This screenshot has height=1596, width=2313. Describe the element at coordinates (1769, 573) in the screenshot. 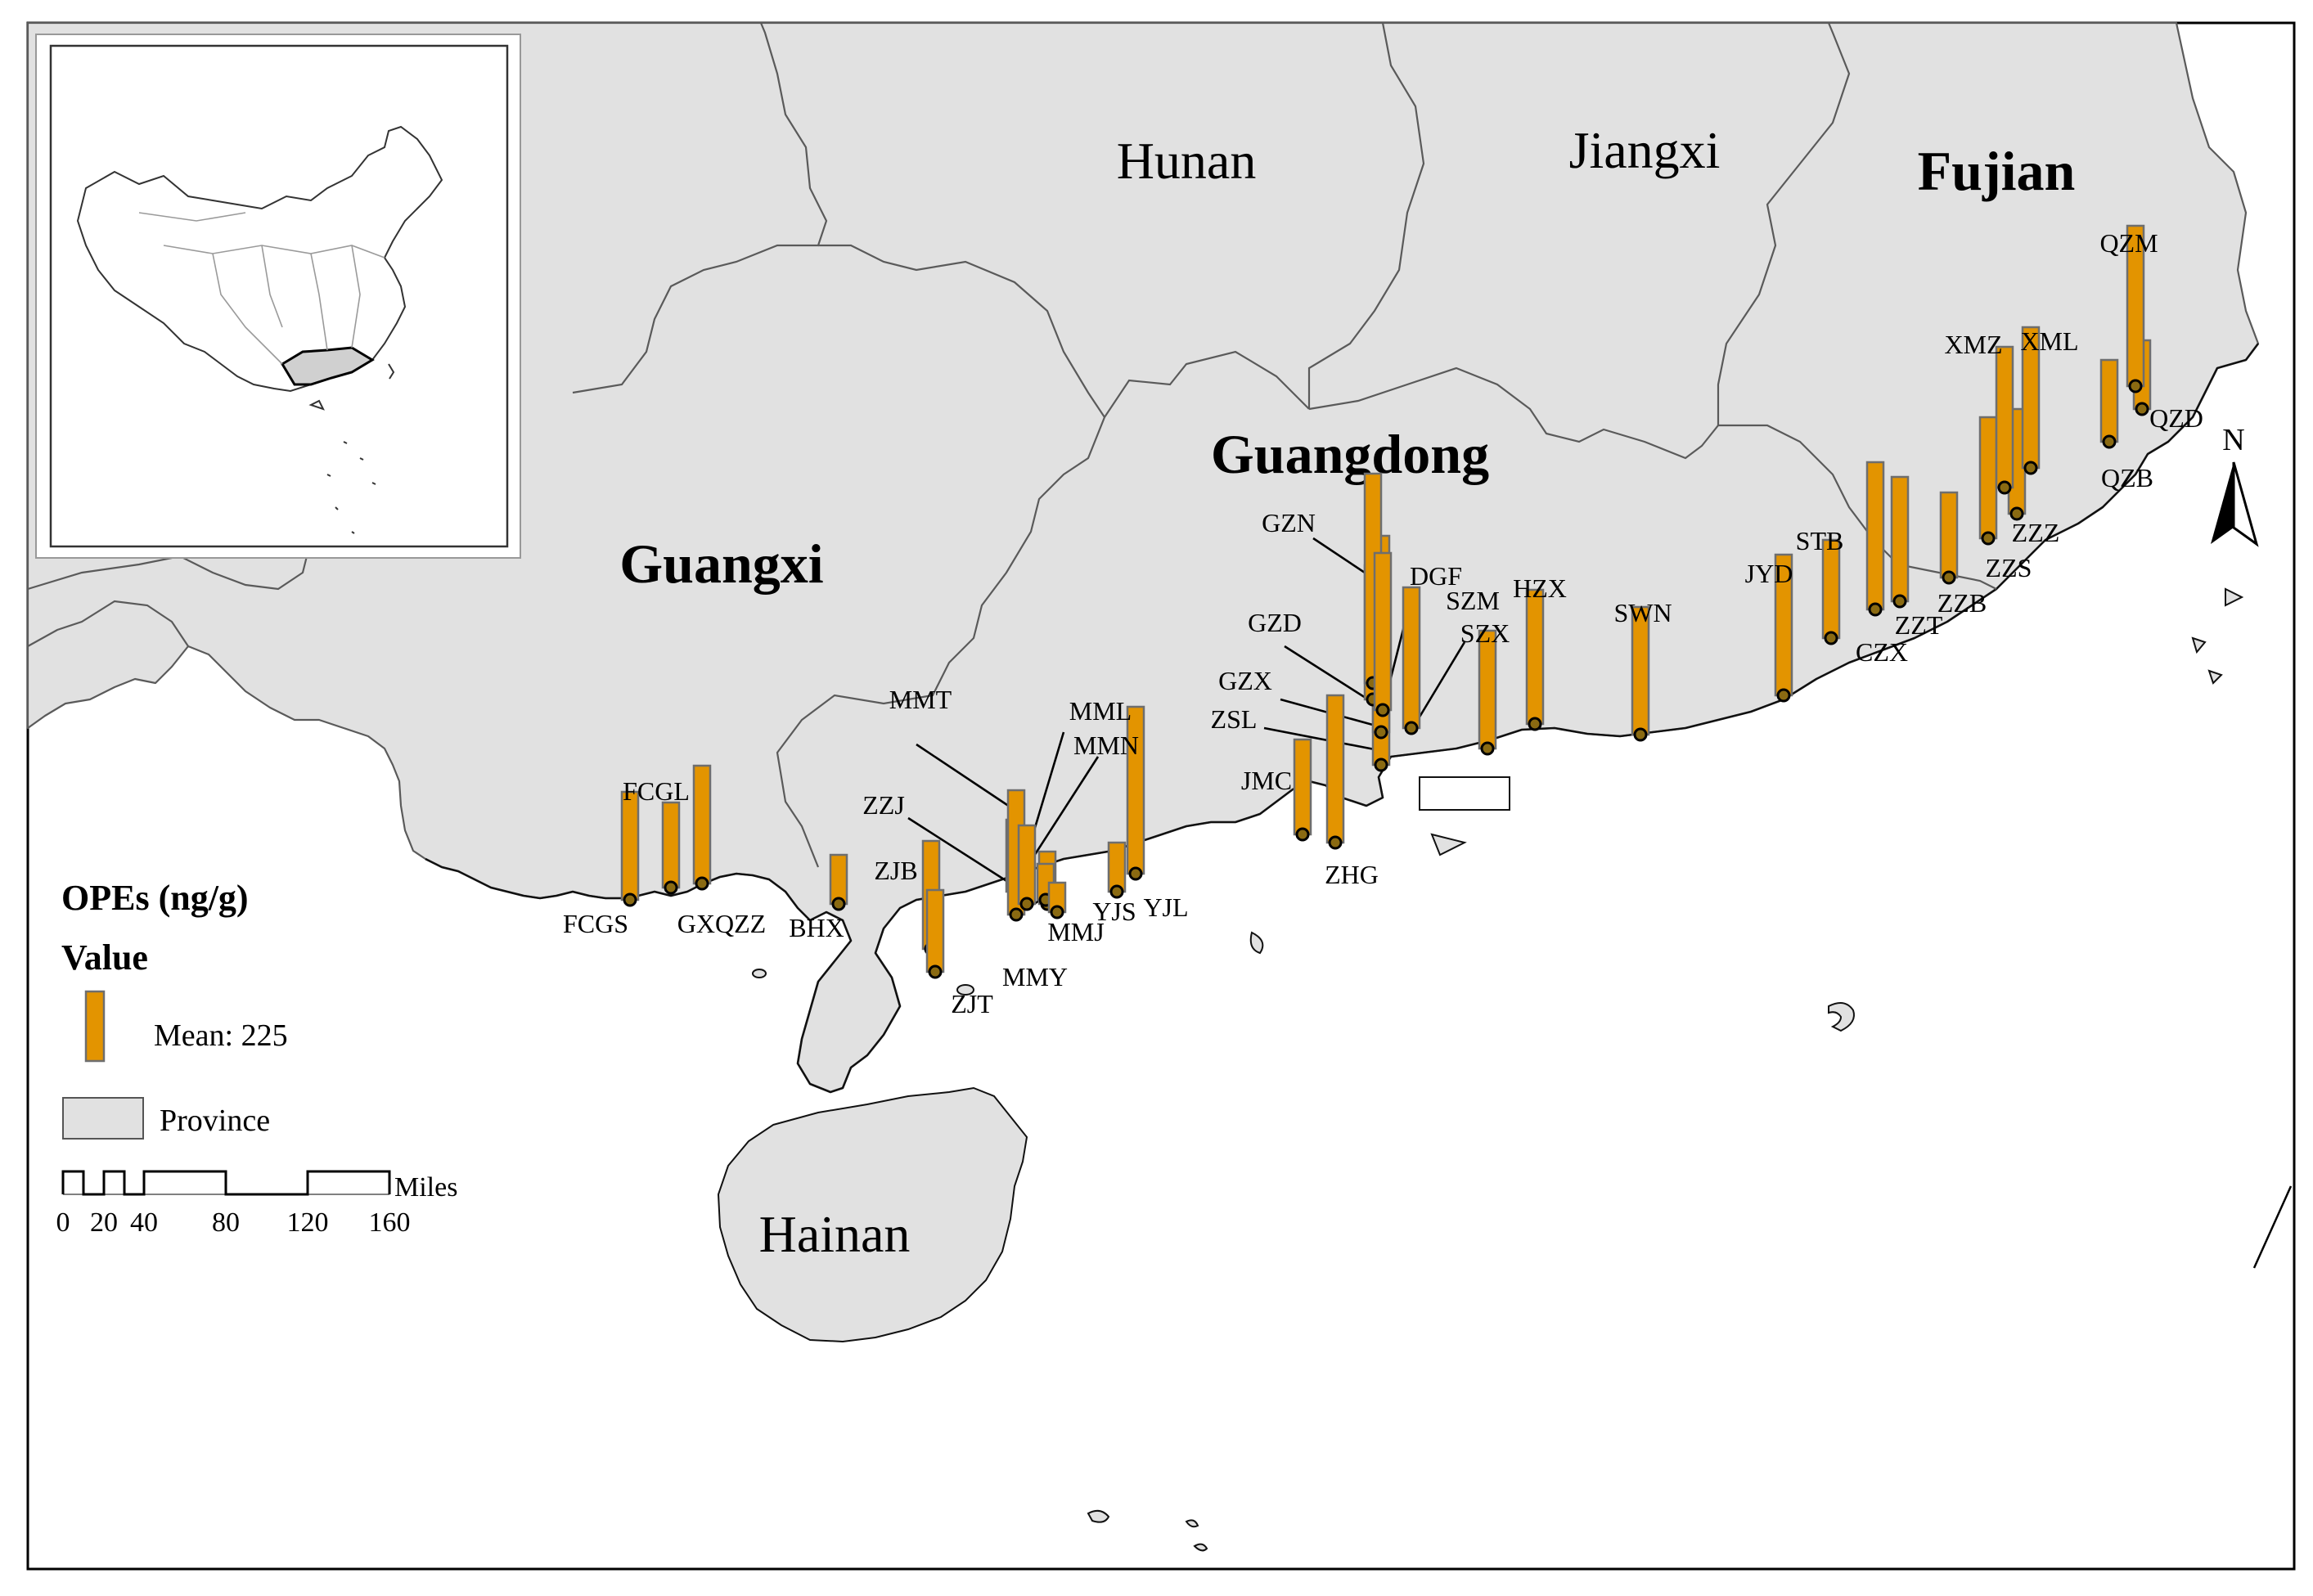

I see `station-label-jyd: JYD` at that location.